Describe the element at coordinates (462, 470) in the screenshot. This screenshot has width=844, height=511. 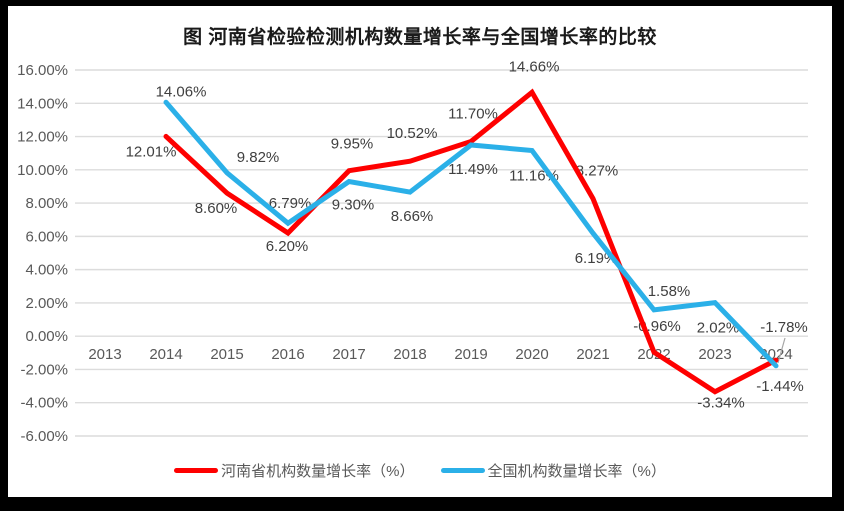
I see `legend-line-national-icon` at that location.